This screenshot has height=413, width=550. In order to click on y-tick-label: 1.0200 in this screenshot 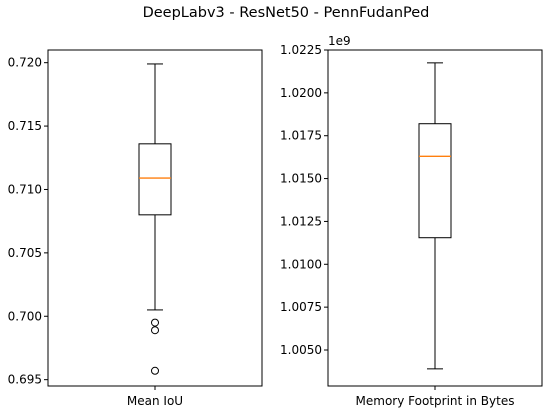, I will do `click(301, 93)`.